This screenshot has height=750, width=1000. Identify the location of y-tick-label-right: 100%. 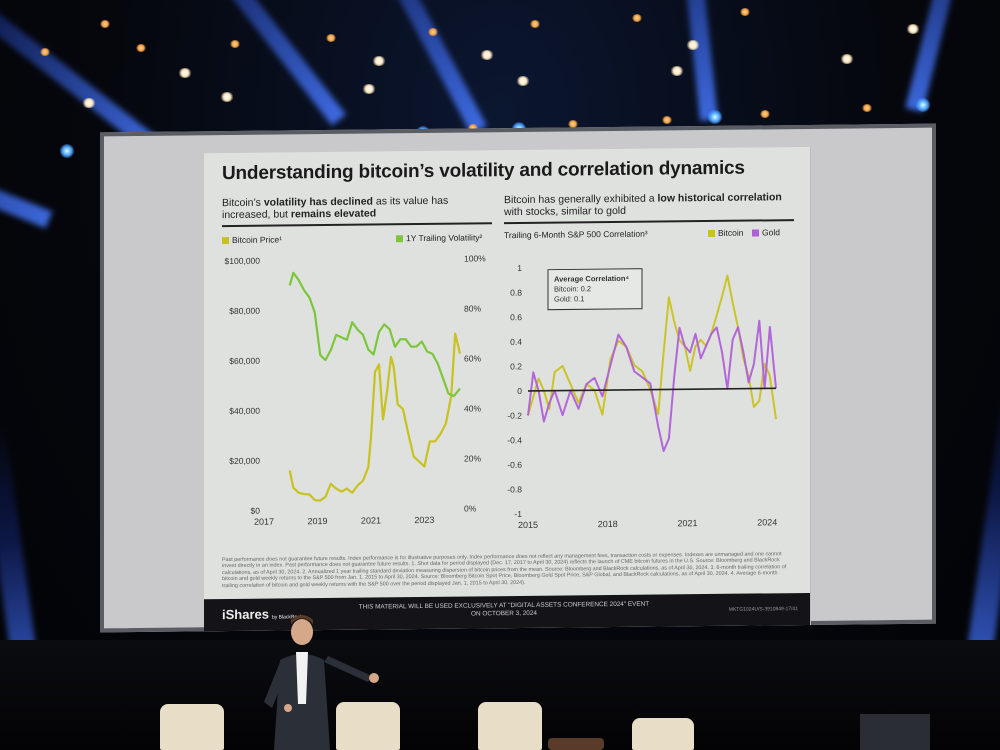
(475, 258).